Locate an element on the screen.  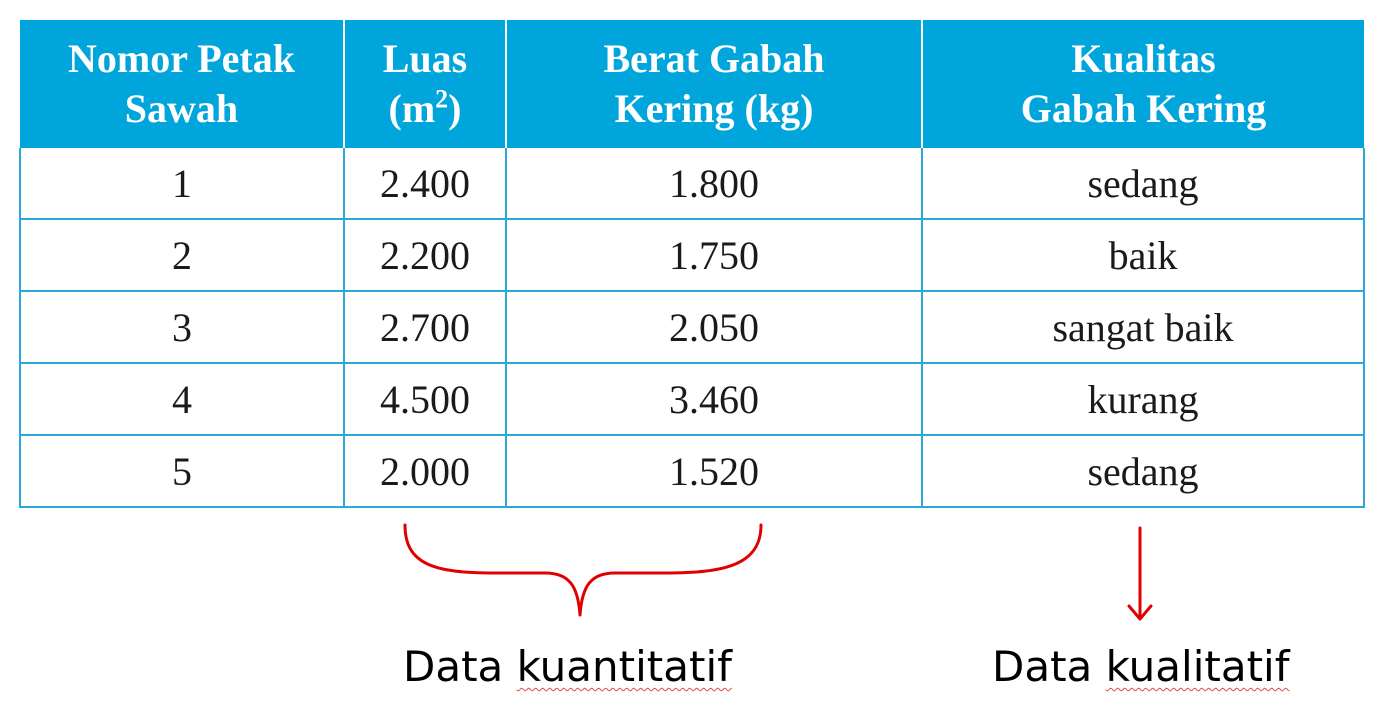
cell-nomor: 2 is located at coordinates (181, 255).